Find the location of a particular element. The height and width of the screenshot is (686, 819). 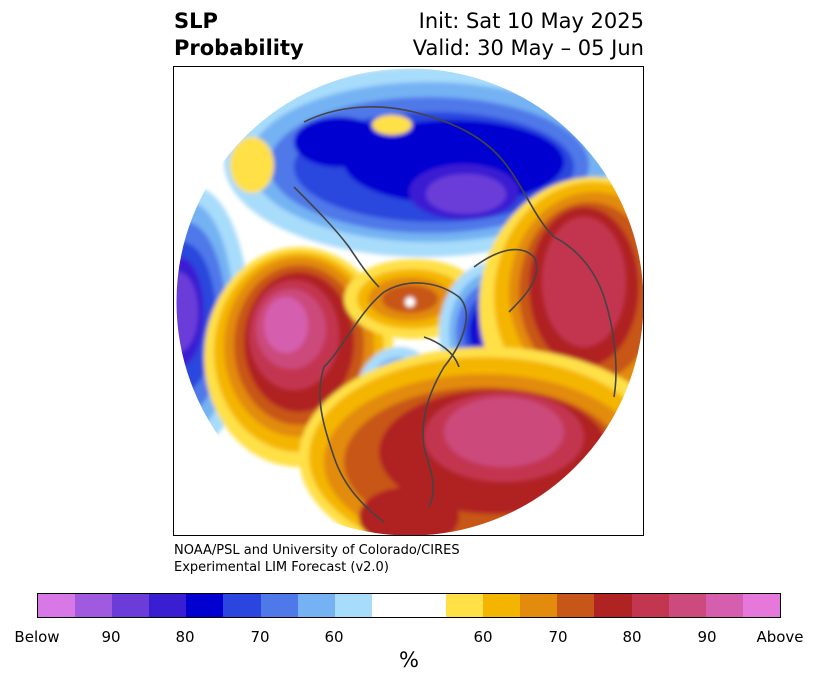

colorbar-unit: % is located at coordinates (409, 660).